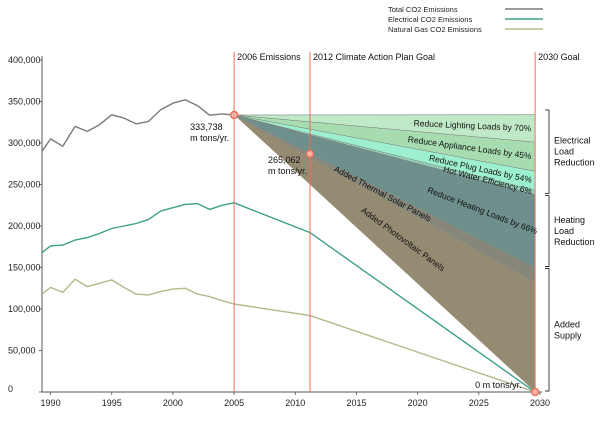  What do you see at coordinates (423, 9) in the screenshot?
I see `legend-label-0: Total CO2 Emissions` at bounding box center [423, 9].